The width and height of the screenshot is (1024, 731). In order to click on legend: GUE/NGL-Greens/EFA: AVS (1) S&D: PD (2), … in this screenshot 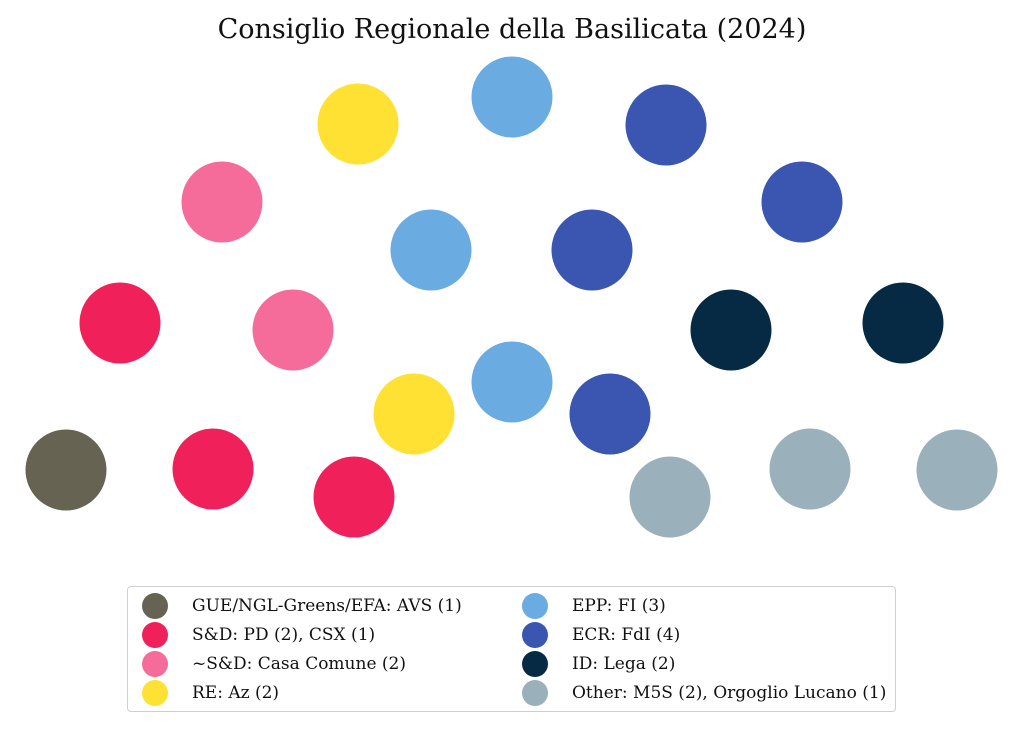, I will do `click(511, 649)`.